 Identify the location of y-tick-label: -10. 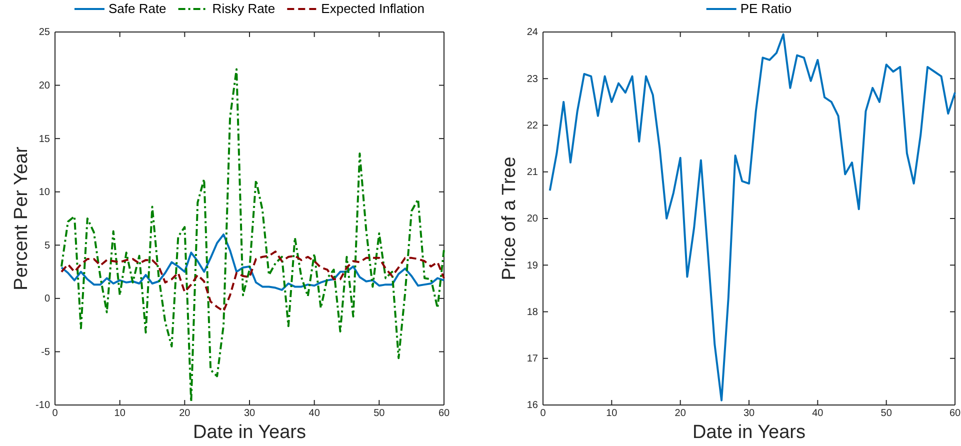
(43, 406).